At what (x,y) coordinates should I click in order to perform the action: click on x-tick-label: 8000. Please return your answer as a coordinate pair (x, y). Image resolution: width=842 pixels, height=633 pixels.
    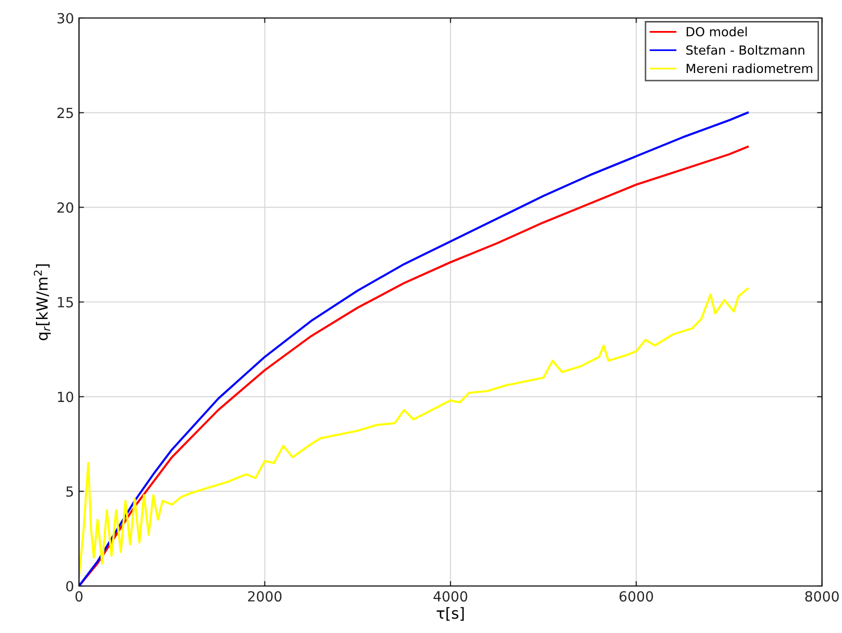
    Looking at the image, I should click on (822, 596).